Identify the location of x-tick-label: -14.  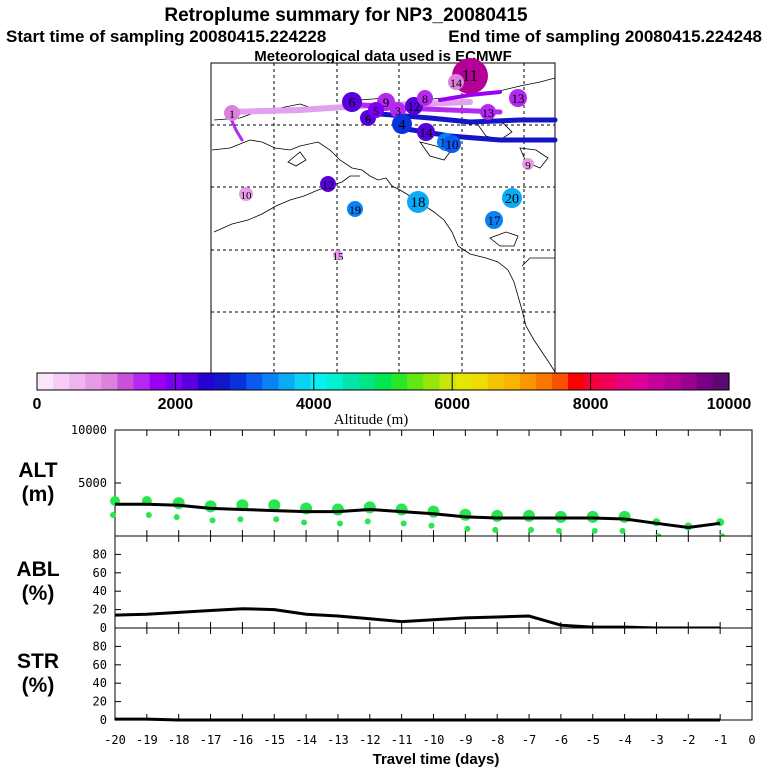
(306, 740).